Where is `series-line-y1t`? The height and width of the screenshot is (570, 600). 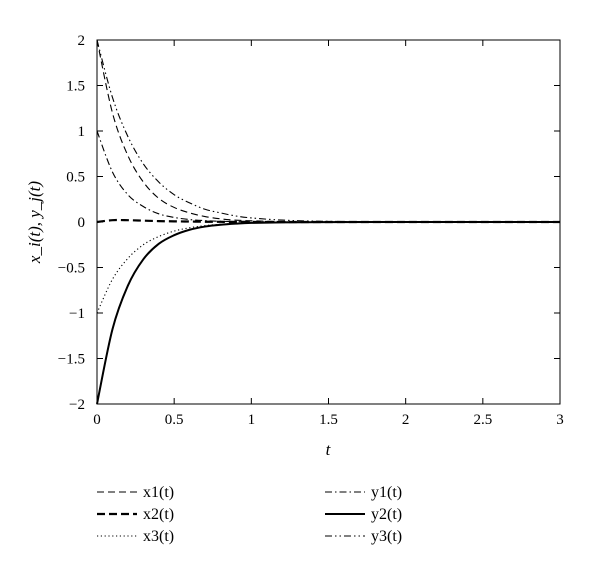
series-line-y1t is located at coordinates (328, 176).